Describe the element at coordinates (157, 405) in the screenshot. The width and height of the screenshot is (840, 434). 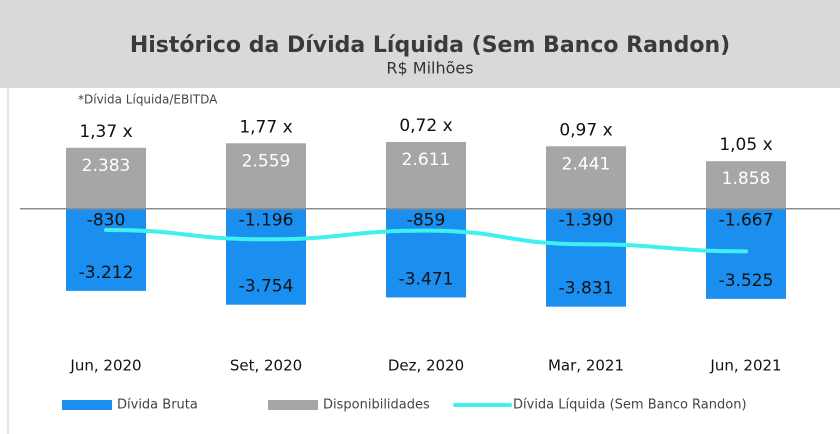
I see `legend-label: Dívida Bruta` at that location.